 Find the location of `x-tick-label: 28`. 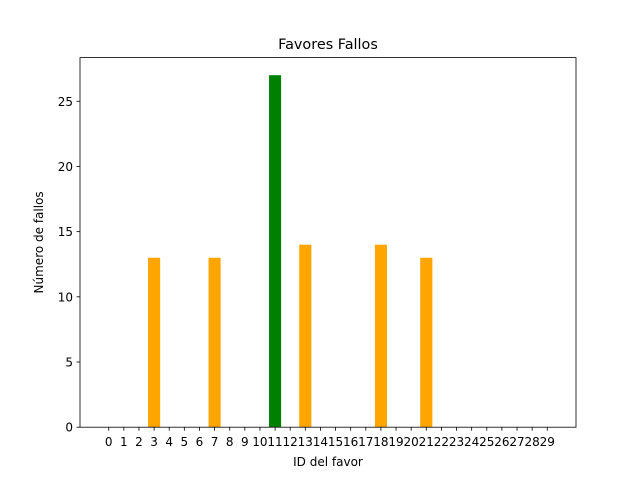

x-tick-label: 28 is located at coordinates (532, 442).